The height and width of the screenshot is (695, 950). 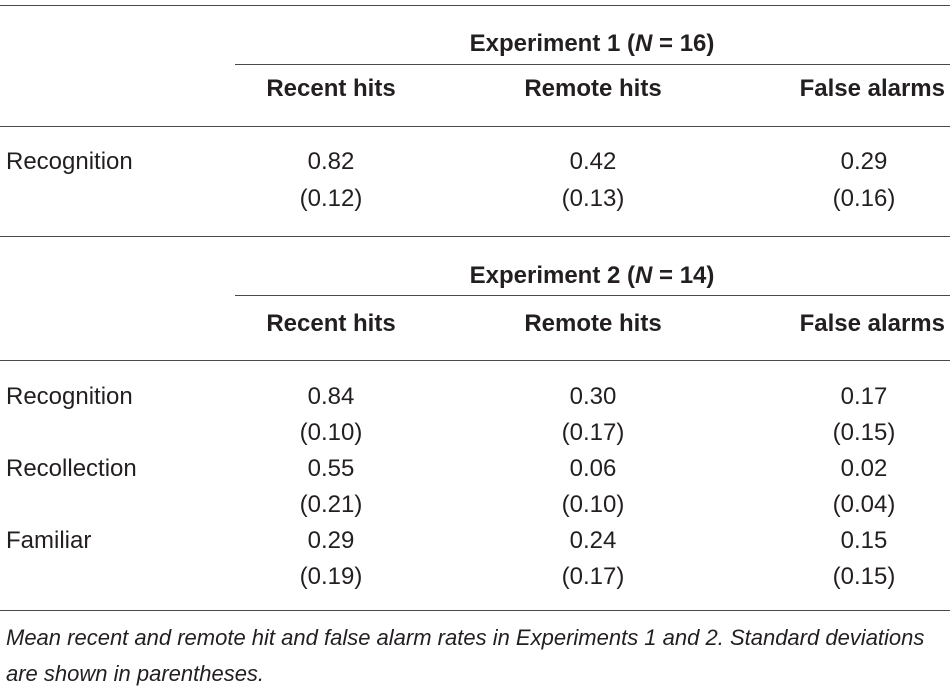 I want to click on experiment-1-header-prefix: Experiment 1 (, so click(x=552, y=43).